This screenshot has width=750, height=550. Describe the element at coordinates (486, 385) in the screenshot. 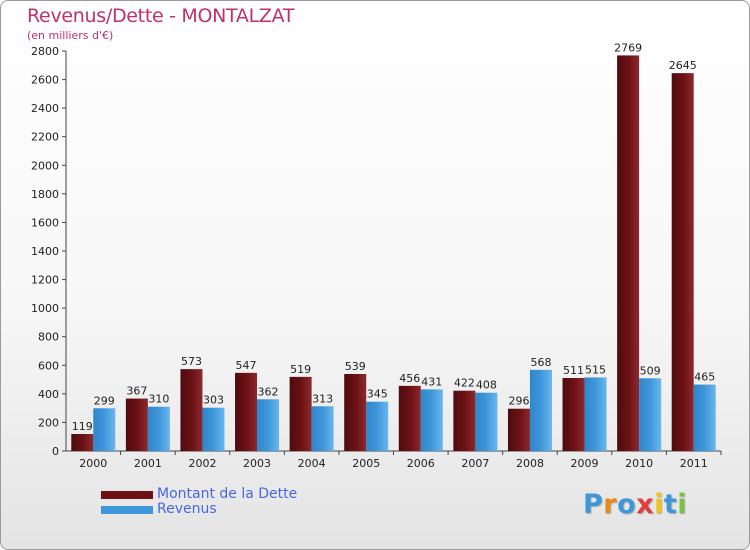

I see `revenue-data-label: 408` at that location.